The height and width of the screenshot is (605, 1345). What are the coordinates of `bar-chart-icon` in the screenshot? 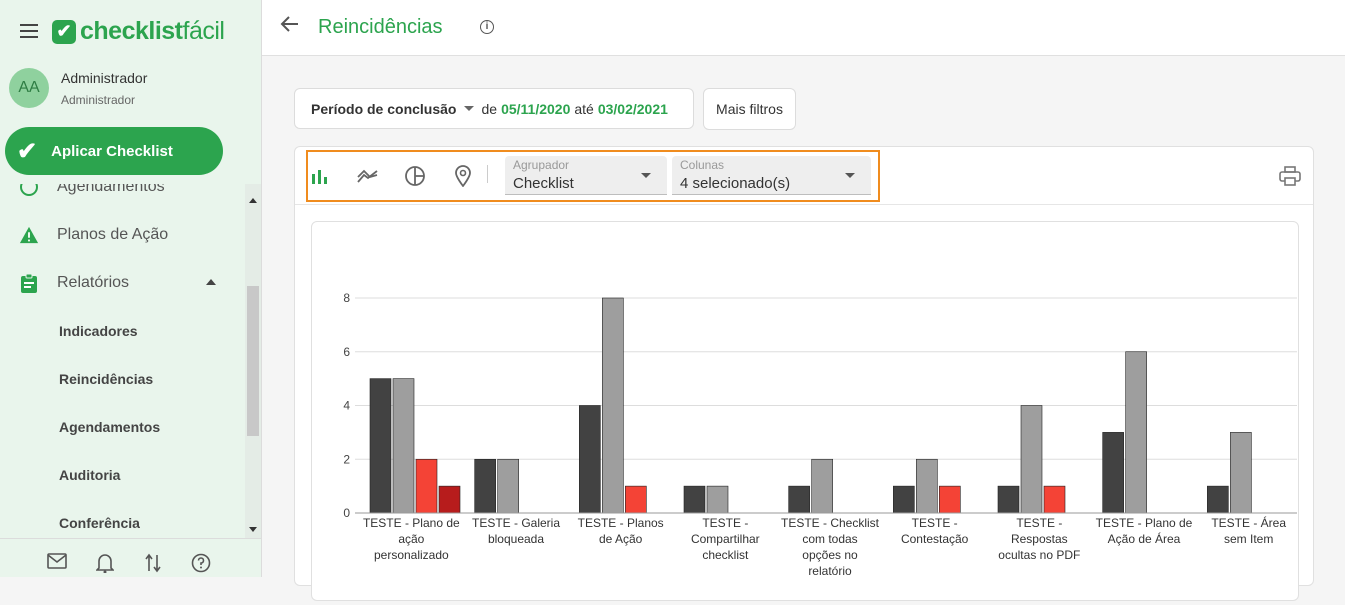 It's located at (320, 176).